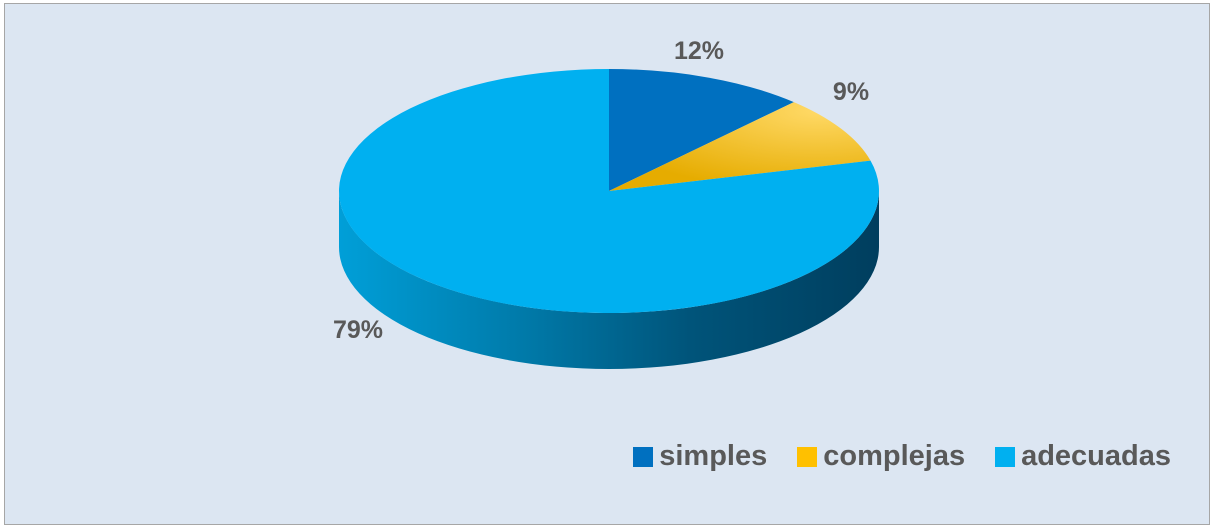 The height and width of the screenshot is (529, 1214). I want to click on legend-swatch-simples, so click(643, 456).